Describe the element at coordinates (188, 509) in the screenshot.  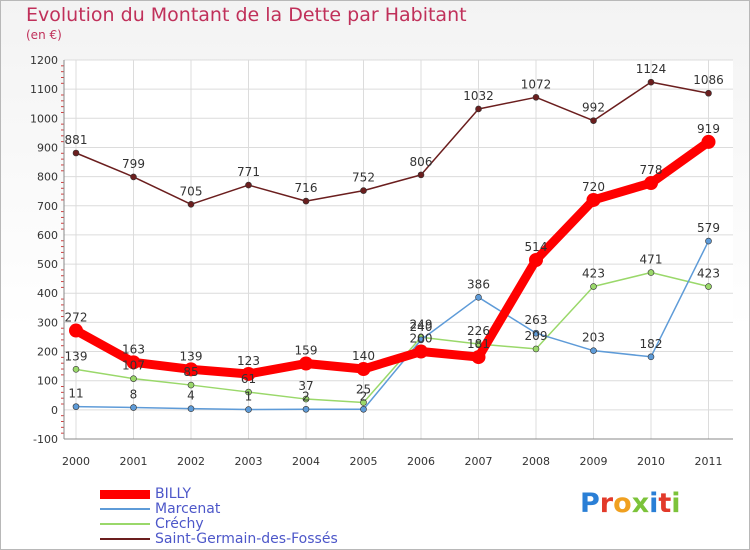
I see `legend-label: Marcenat` at that location.